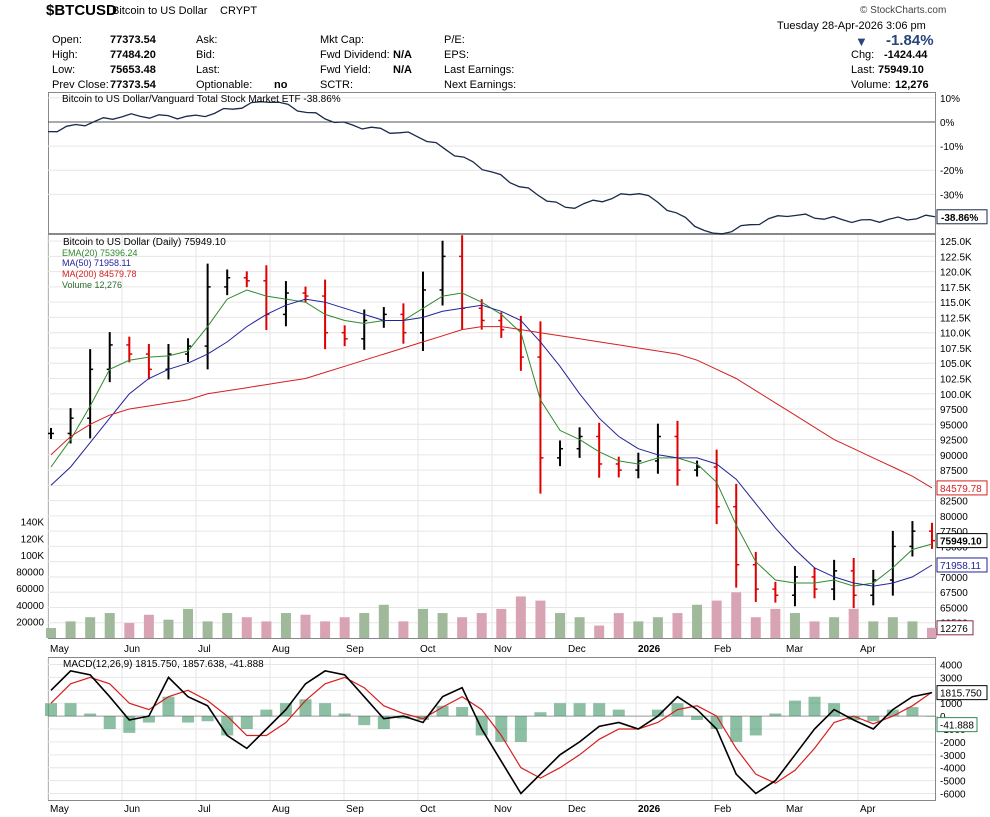 This screenshot has width=990, height=817. I want to click on volume-tick-6: 20000, so click(30, 622).